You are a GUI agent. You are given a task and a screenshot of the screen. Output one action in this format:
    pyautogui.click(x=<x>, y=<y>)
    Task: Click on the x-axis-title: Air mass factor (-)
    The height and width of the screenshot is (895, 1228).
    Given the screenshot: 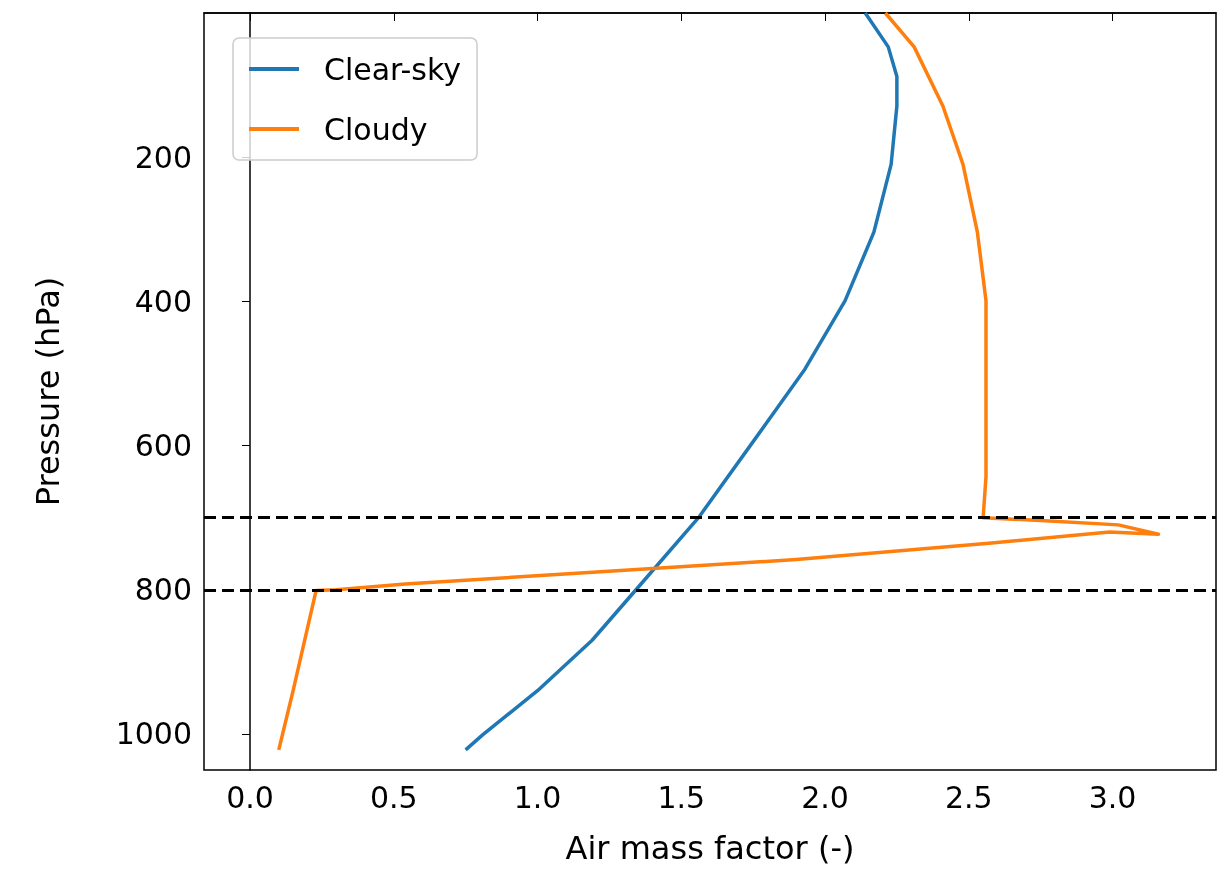 What is the action you would take?
    pyautogui.click(x=710, y=848)
    